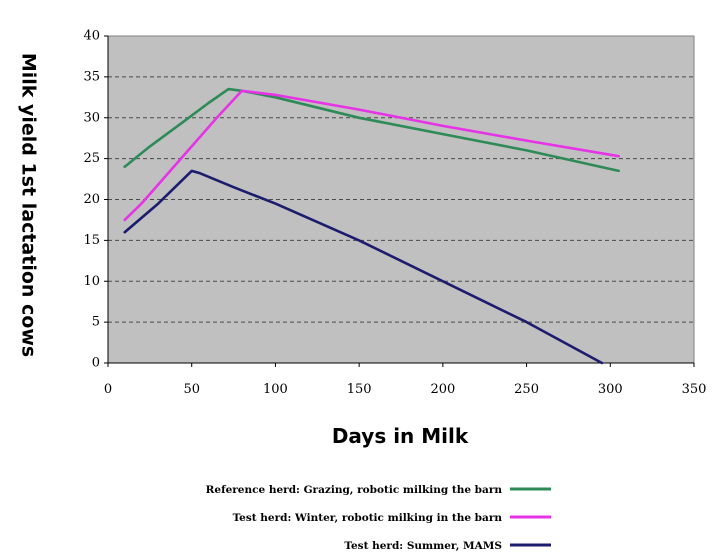 Image resolution: width=713 pixels, height=557 pixels. Describe the element at coordinates (423, 546) in the screenshot. I see `legend-label-3: Test herd: Summer, MAMS` at that location.